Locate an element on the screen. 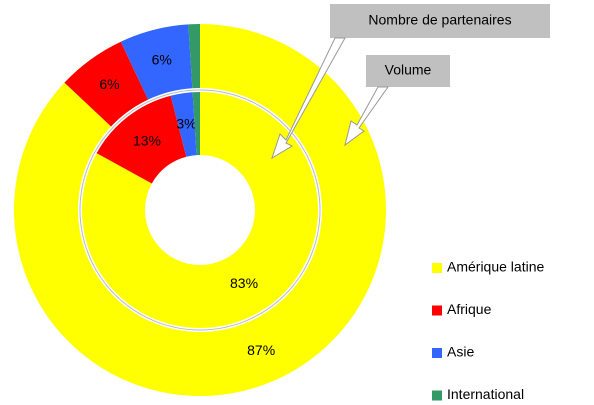 This screenshot has height=405, width=594. callout-label: Nombre de partenaires is located at coordinates (439, 20).